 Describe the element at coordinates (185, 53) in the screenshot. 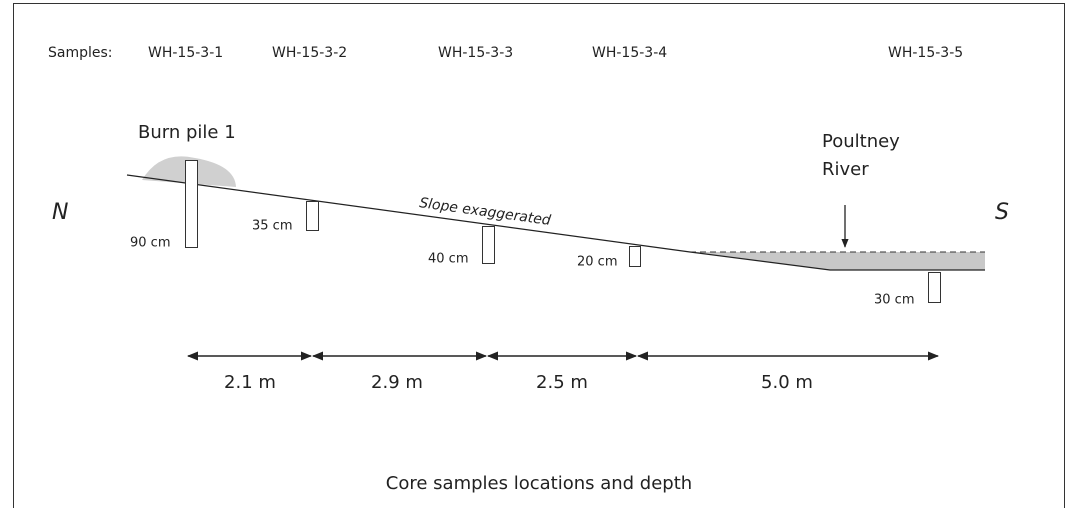

I see `sample-name: WH-15-3-1` at that location.